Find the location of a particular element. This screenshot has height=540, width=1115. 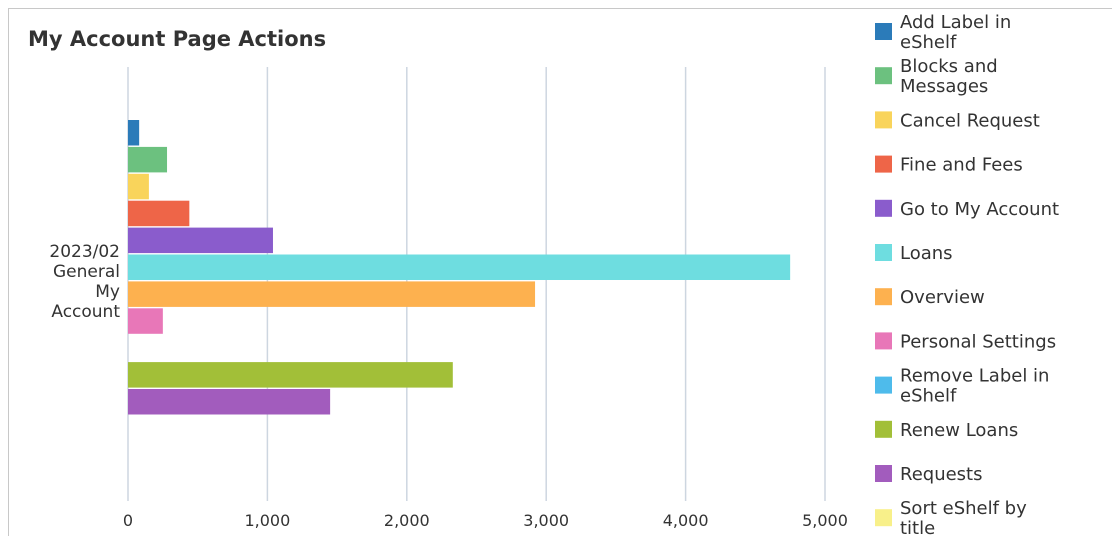

legend-item: Renew Loans is located at coordinates (946, 430).